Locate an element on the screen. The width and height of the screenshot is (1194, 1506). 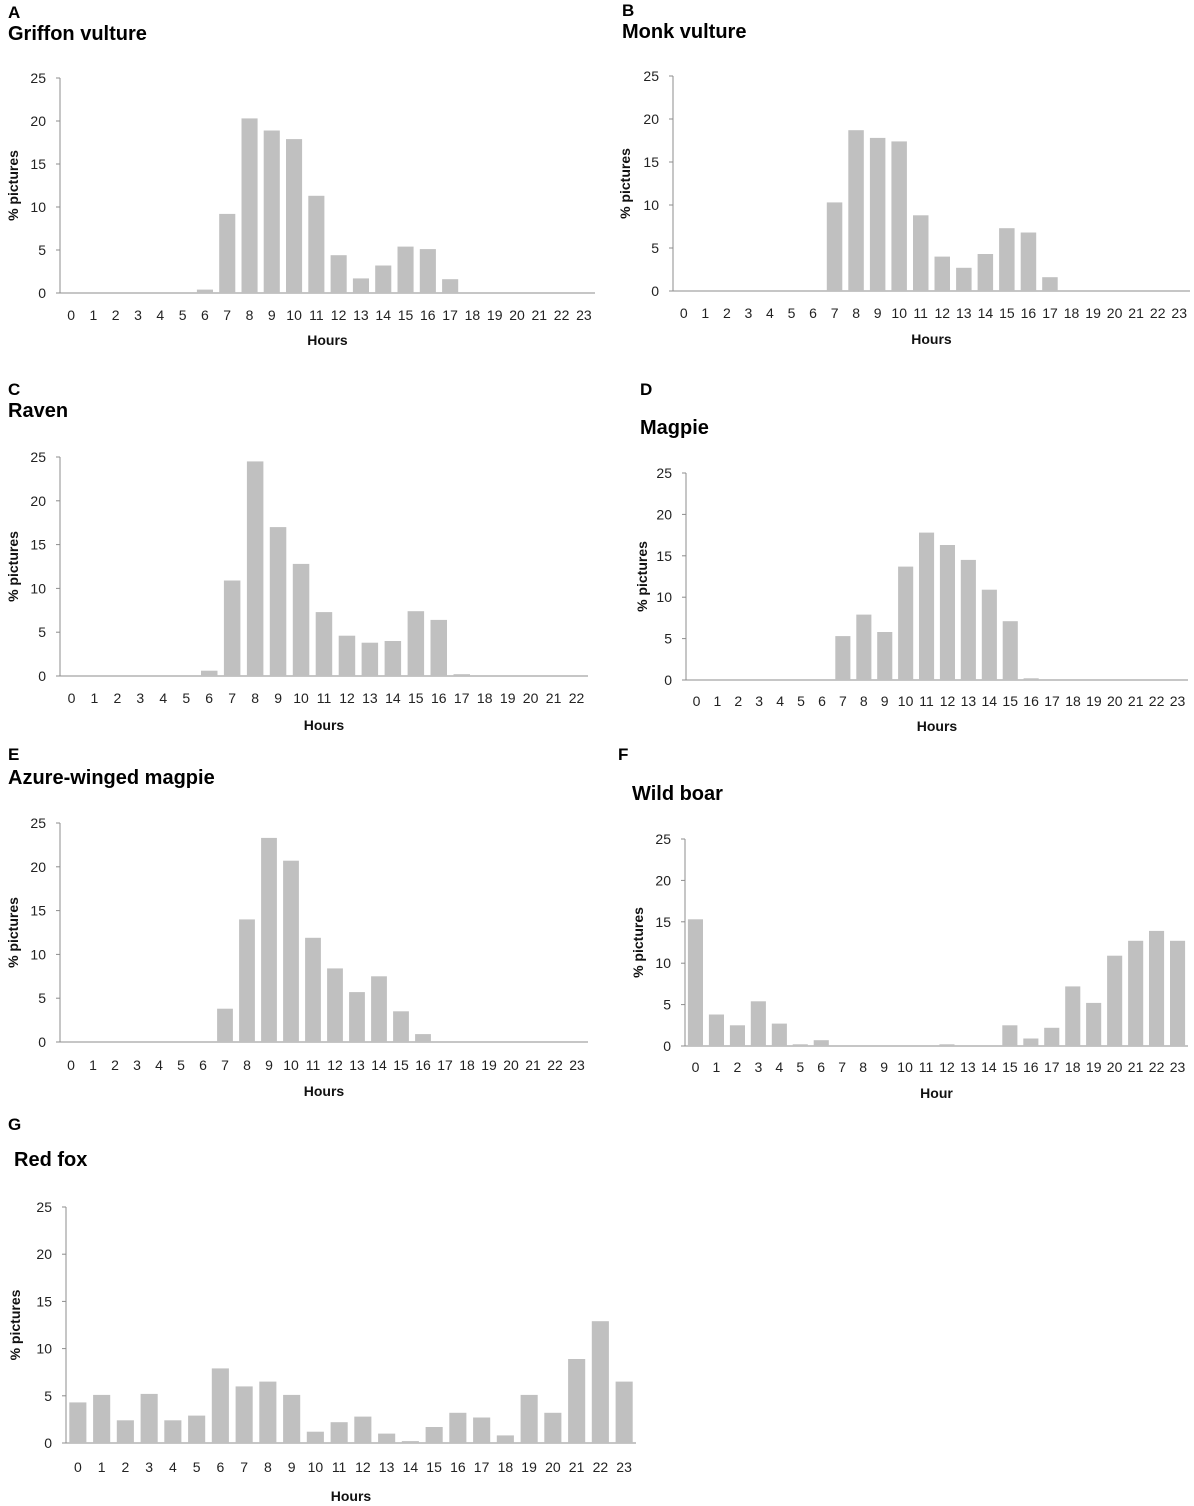
x-tick-label: 6 is located at coordinates (205, 315).